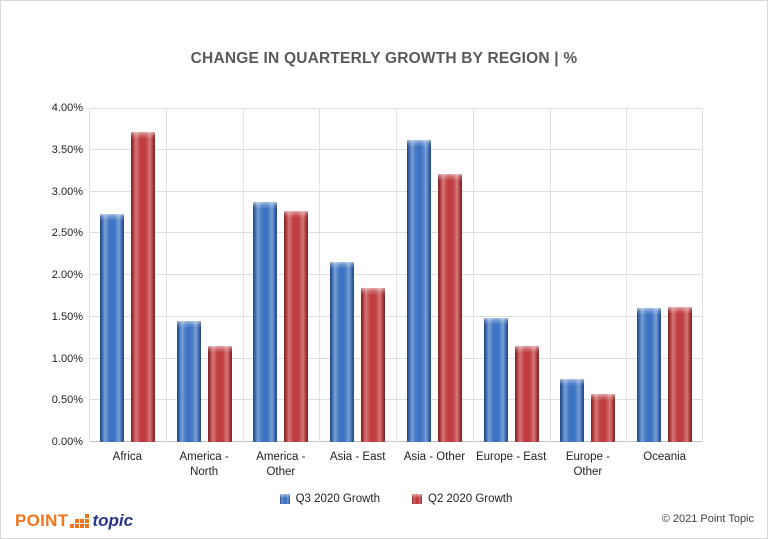  I want to click on legend-item: Q2 2020 Growth, so click(462, 499).